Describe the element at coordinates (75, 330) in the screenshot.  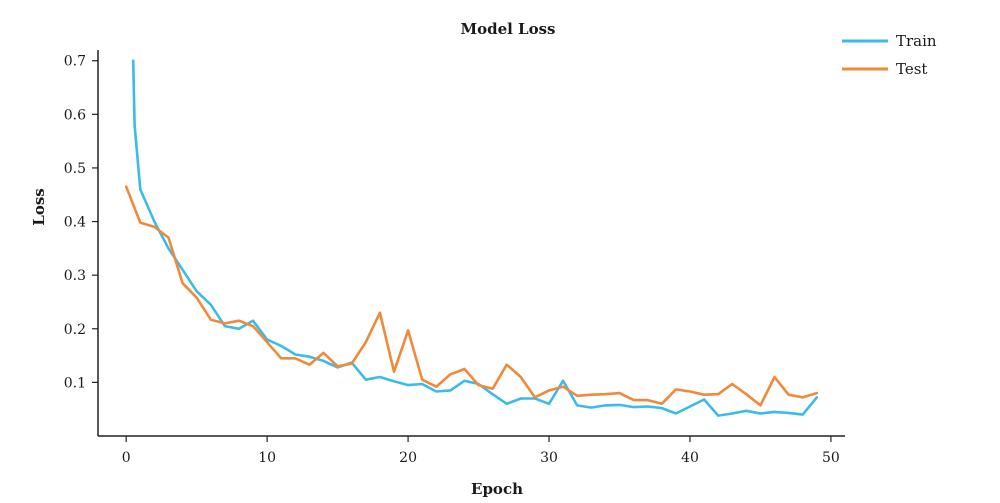
I see `y-tick-label: 0.2` at that location.